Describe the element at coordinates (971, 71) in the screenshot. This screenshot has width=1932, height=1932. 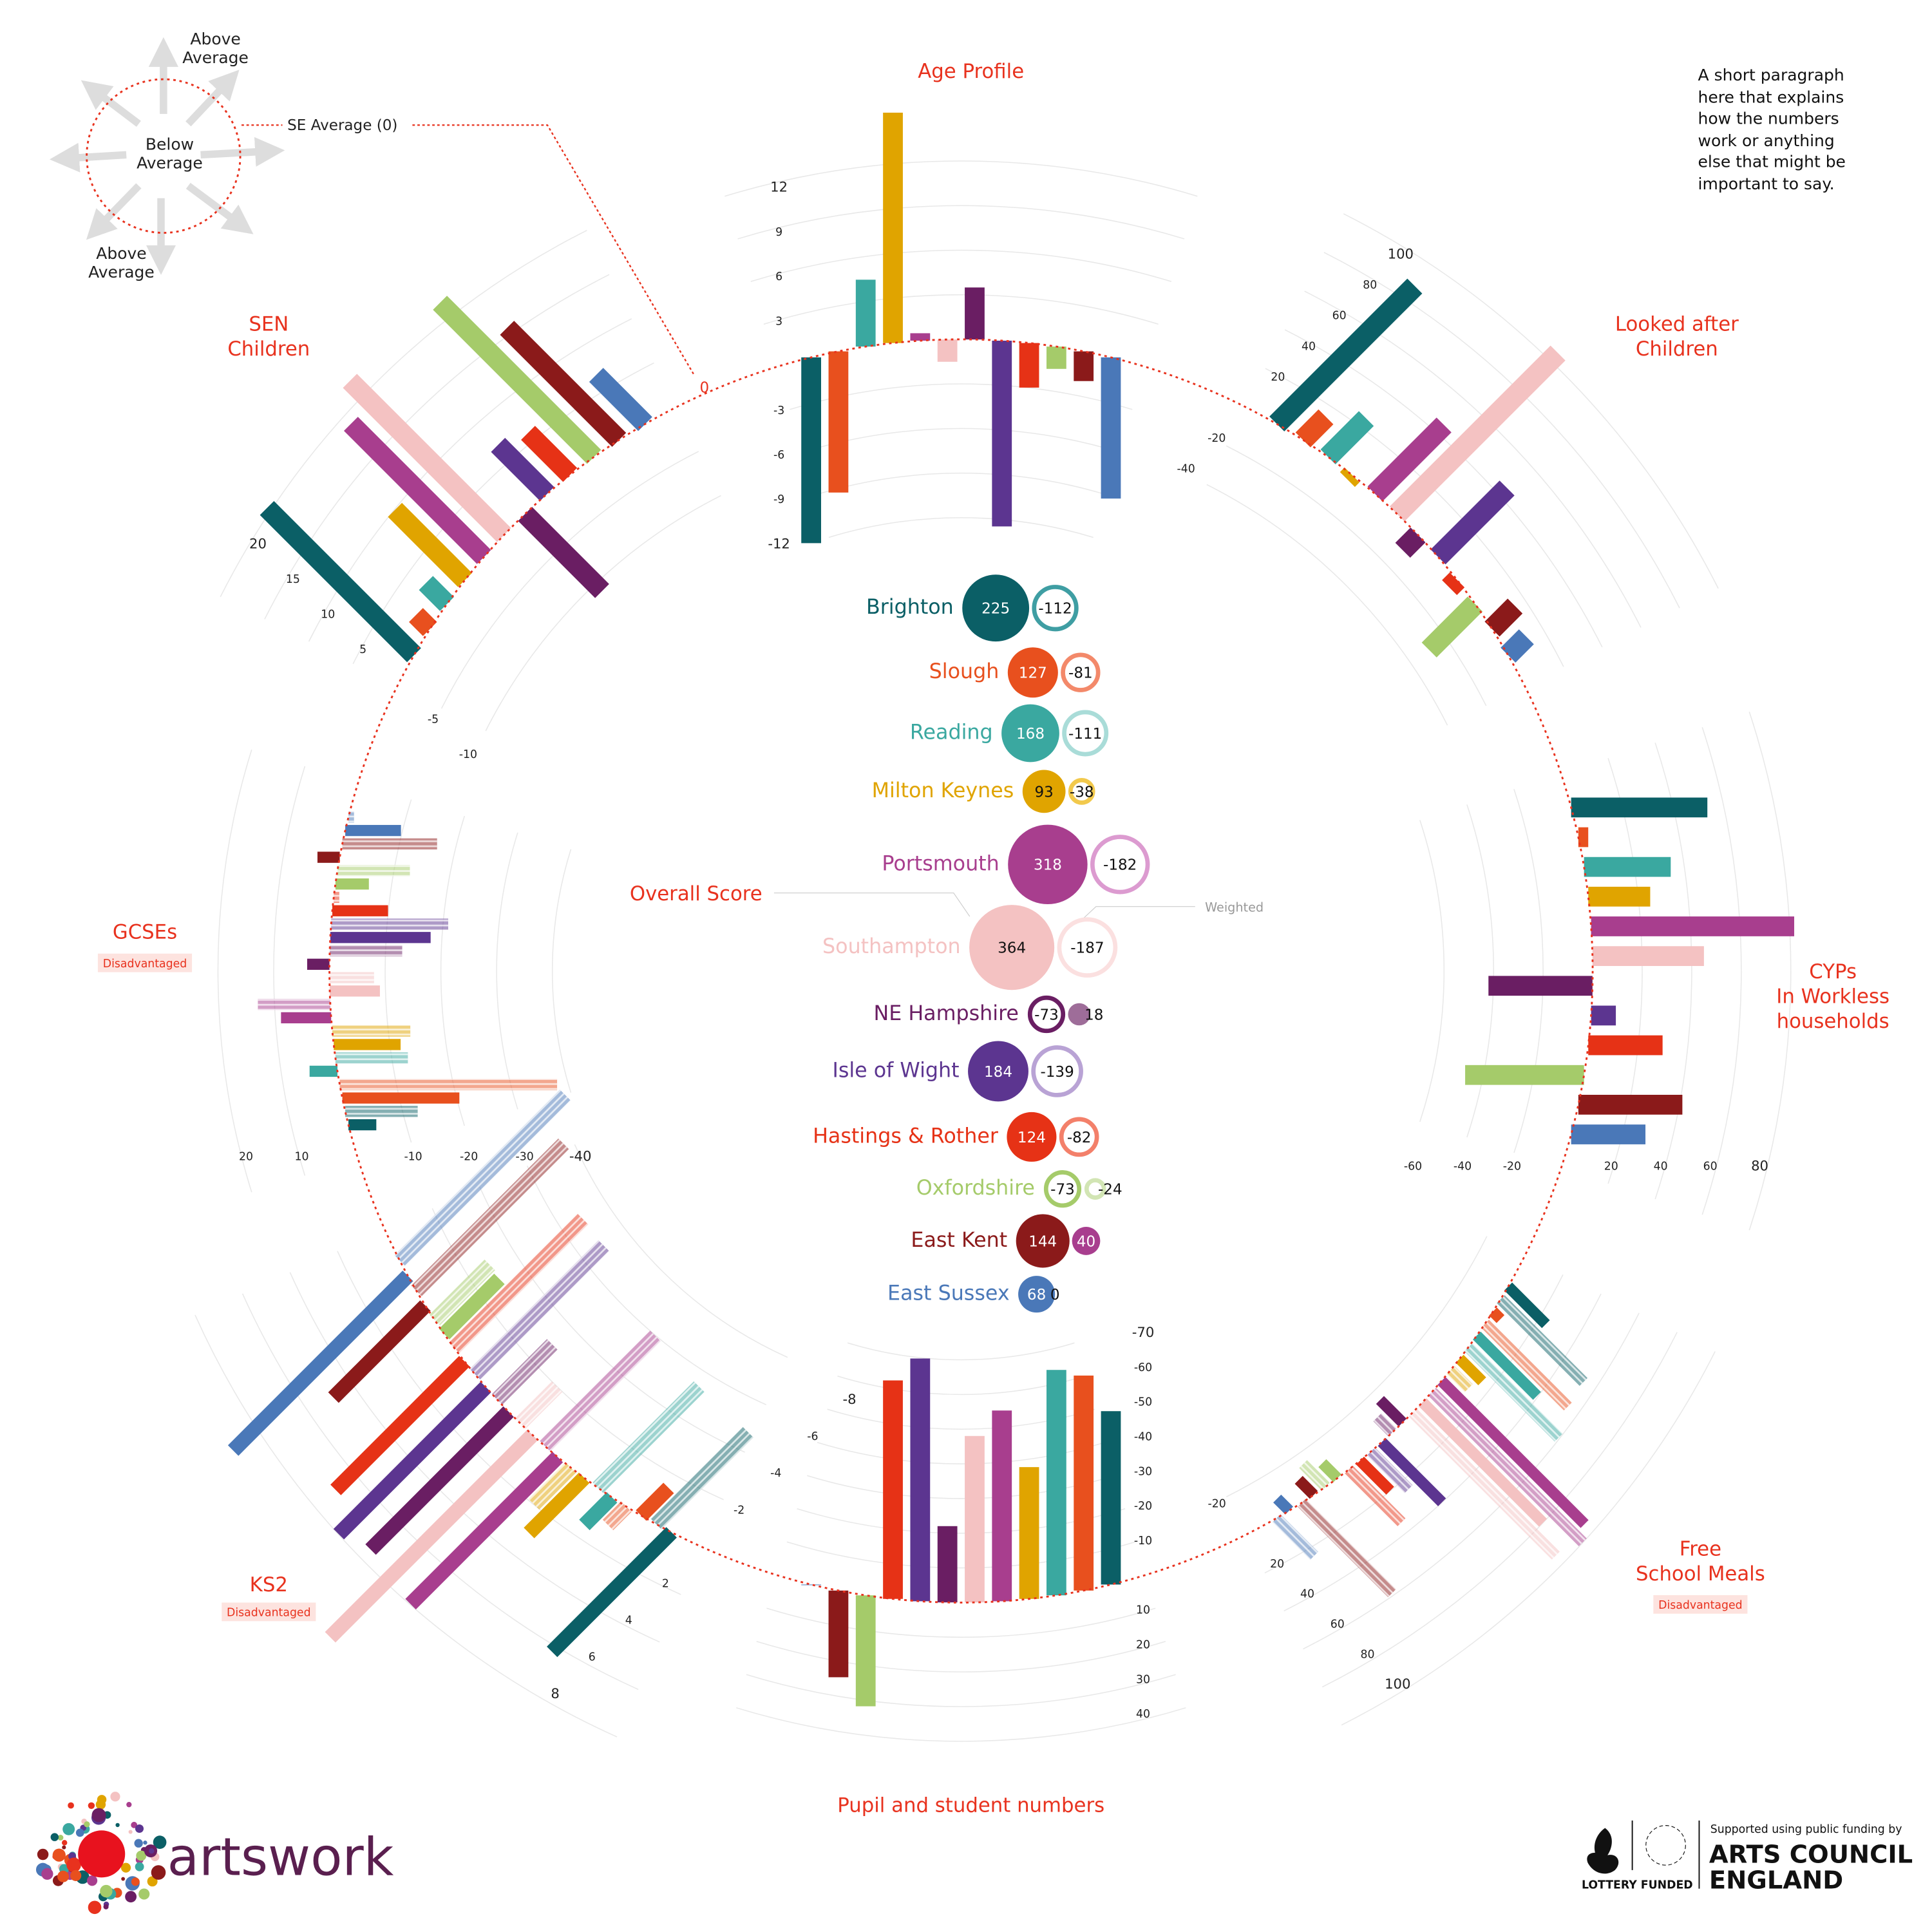
I see `title-age-profile: Age Profile` at that location.